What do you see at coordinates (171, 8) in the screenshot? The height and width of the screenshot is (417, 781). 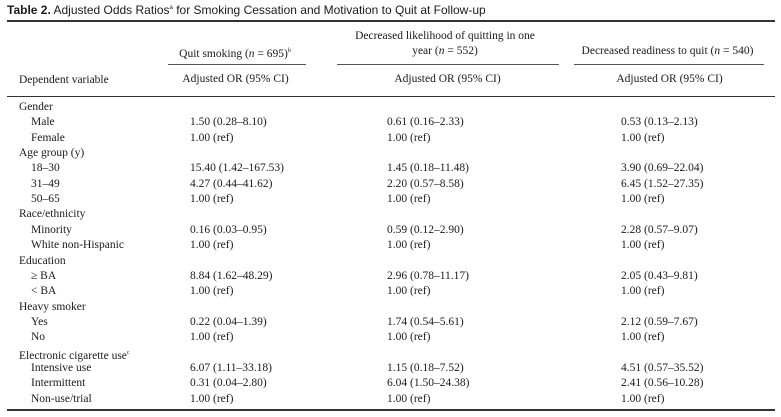 I see `title-footnote-mark: a` at bounding box center [171, 8].